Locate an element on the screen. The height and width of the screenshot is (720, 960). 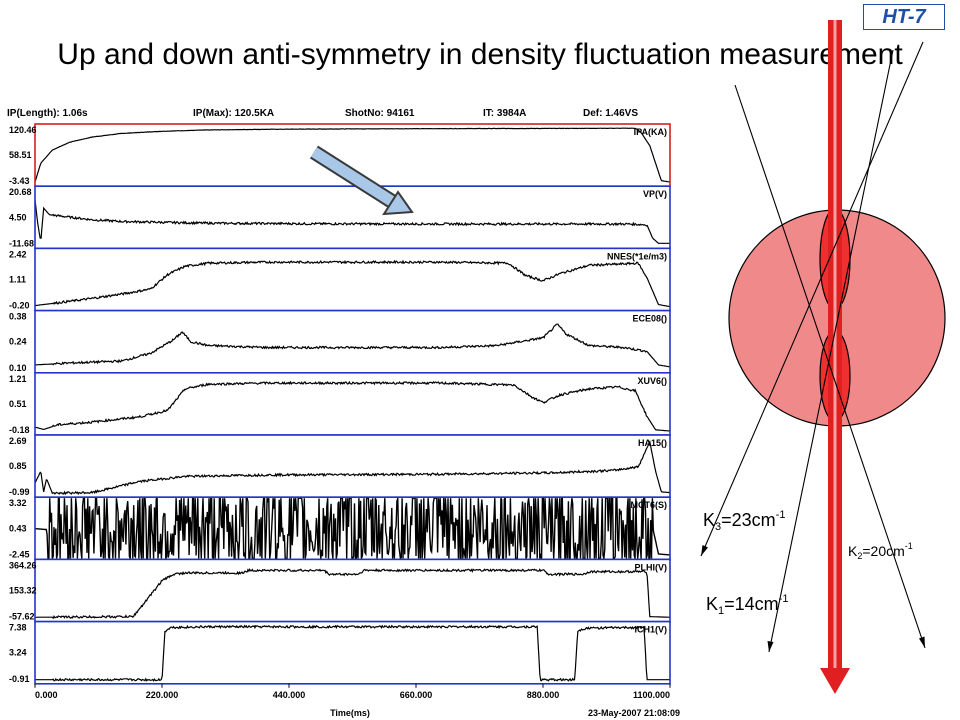
y-tick-label: 153.32 is located at coordinates (23, 591).